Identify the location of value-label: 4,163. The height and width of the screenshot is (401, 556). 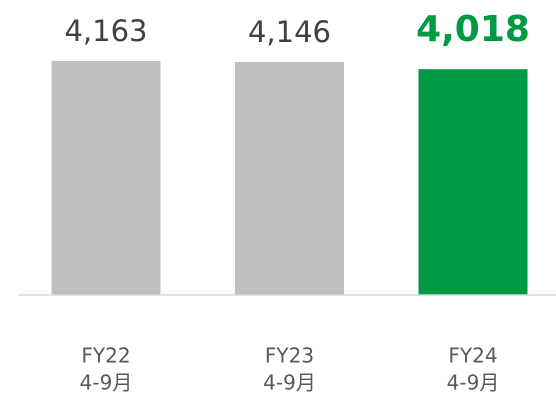
(105, 31).